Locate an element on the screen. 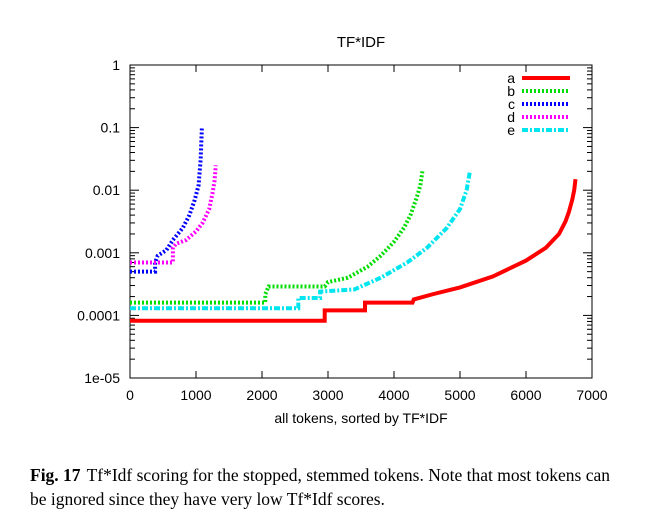 The width and height of the screenshot is (650, 525). series-line-b is located at coordinates (277, 238).